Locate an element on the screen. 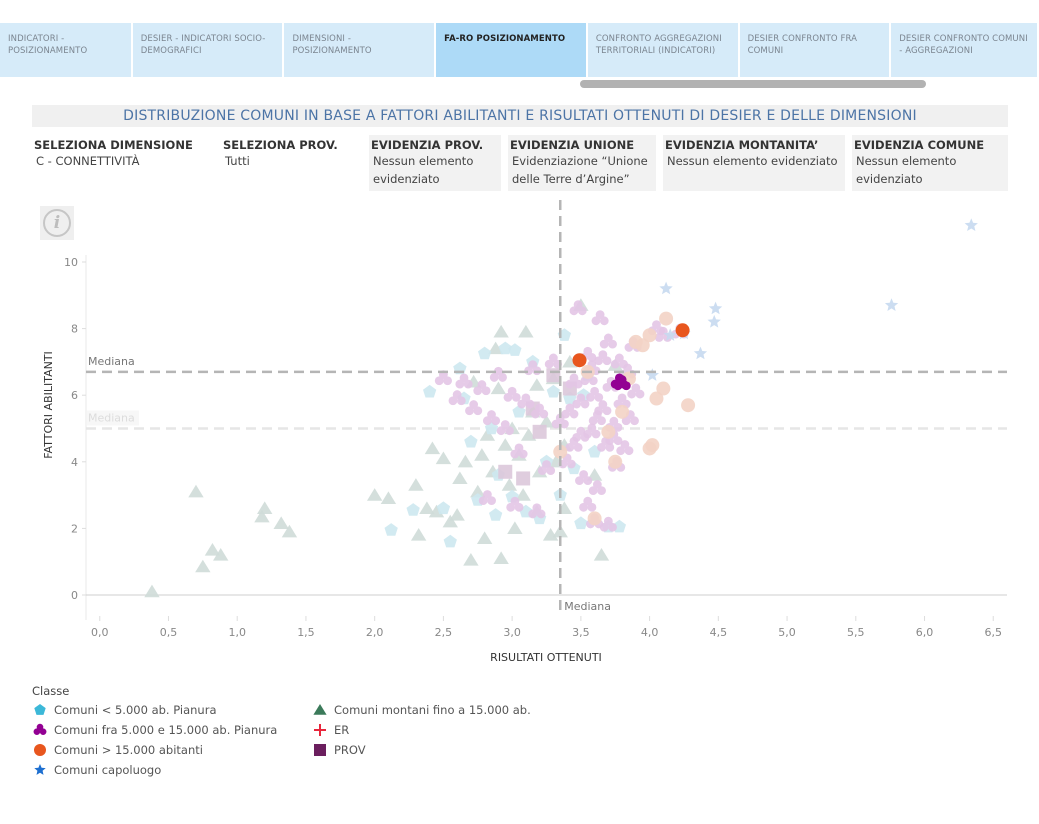 This screenshot has height=824, width=1039. tab-fa-ro-posizionamento: FA-RO POSIZIONAMENTO is located at coordinates (511, 50).